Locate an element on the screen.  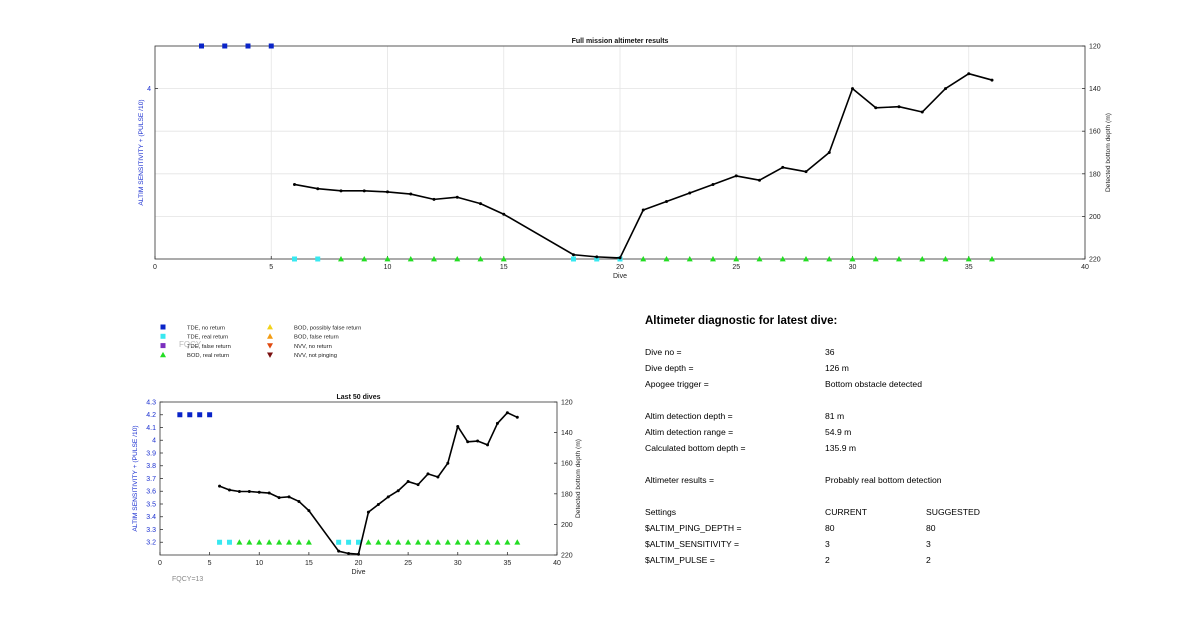
left-y-tick-label: 3.2 is located at coordinates (151, 543).